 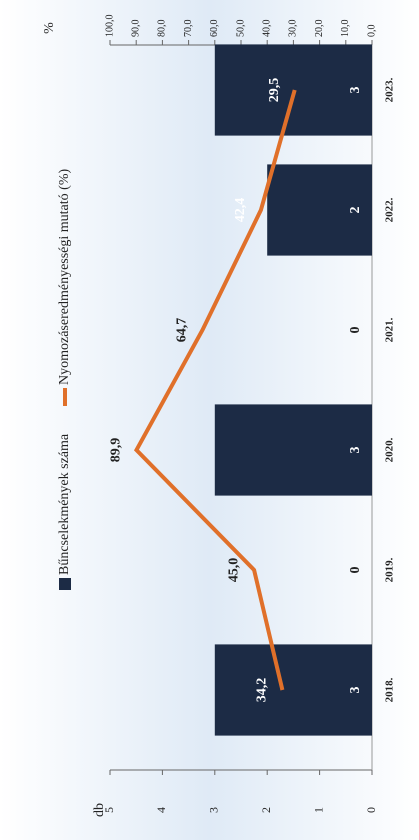 What do you see at coordinates (214, 810) in the screenshot?
I see `y-tick-label: 3` at bounding box center [214, 810].